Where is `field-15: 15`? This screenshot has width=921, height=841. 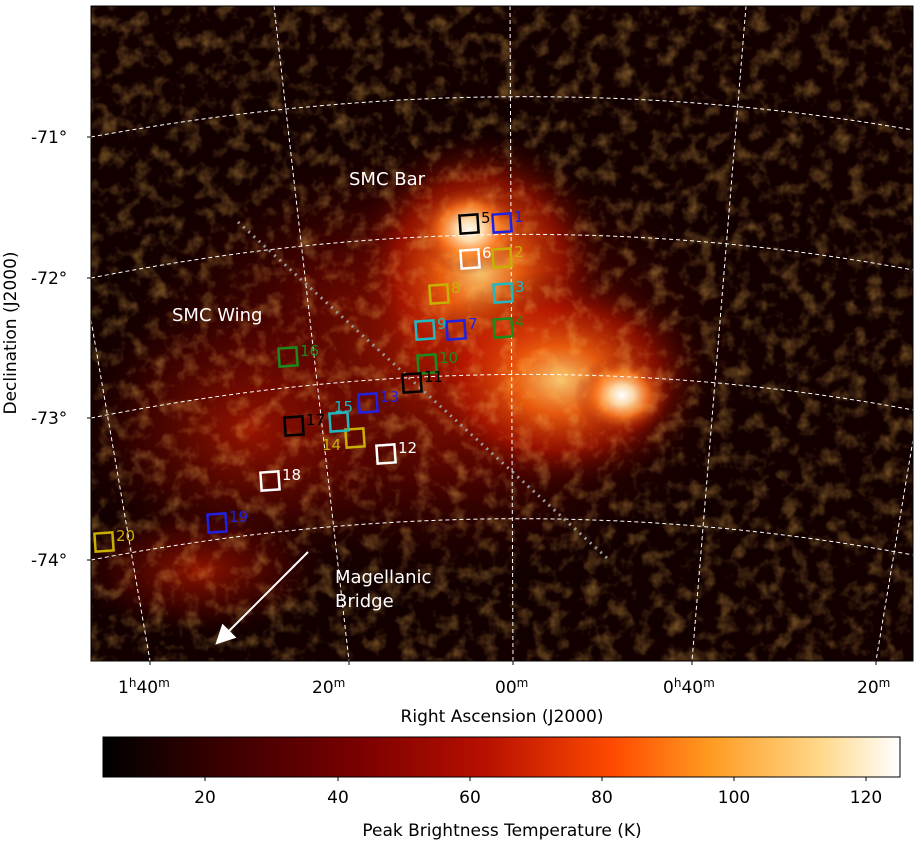
field-15: 15 is located at coordinates (340, 415).